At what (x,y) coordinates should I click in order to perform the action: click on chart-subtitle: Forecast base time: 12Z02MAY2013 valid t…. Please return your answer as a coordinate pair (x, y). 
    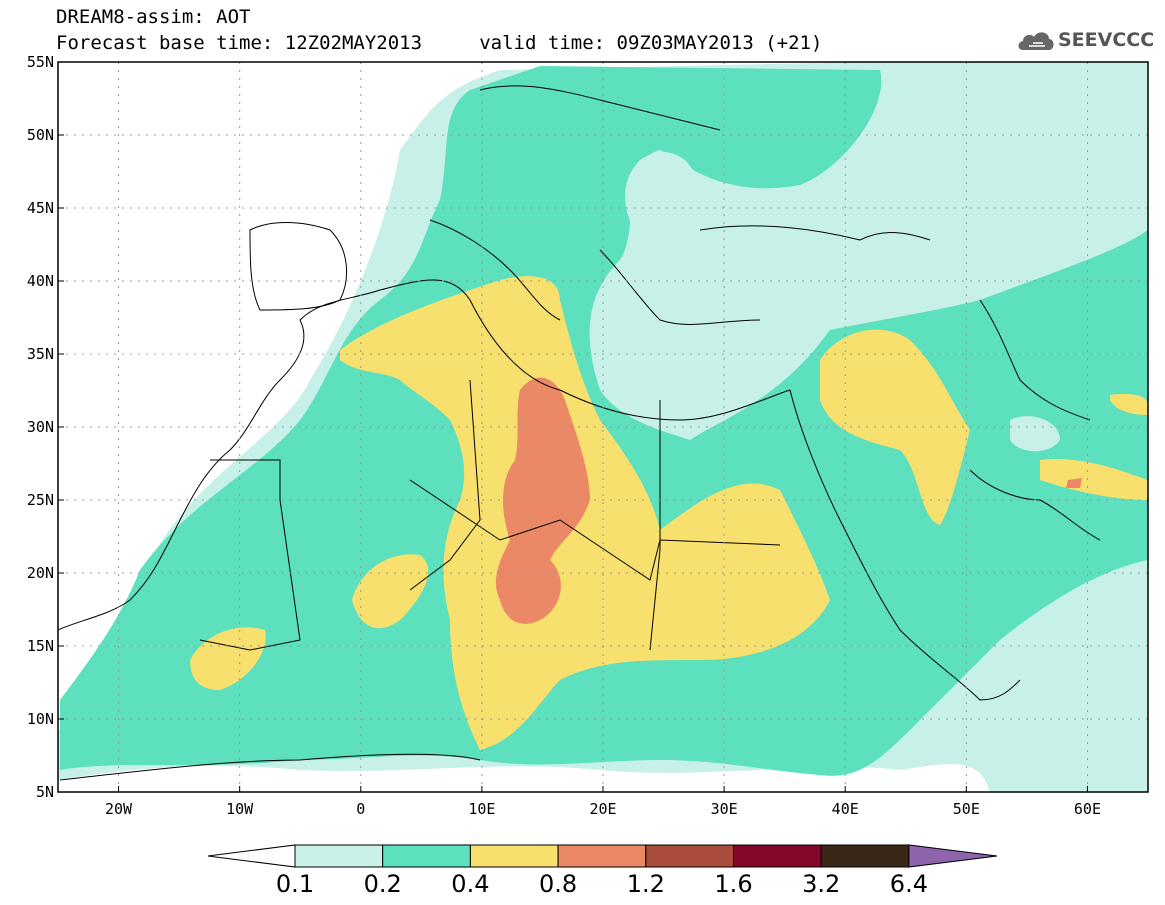
    Looking at the image, I should click on (439, 43).